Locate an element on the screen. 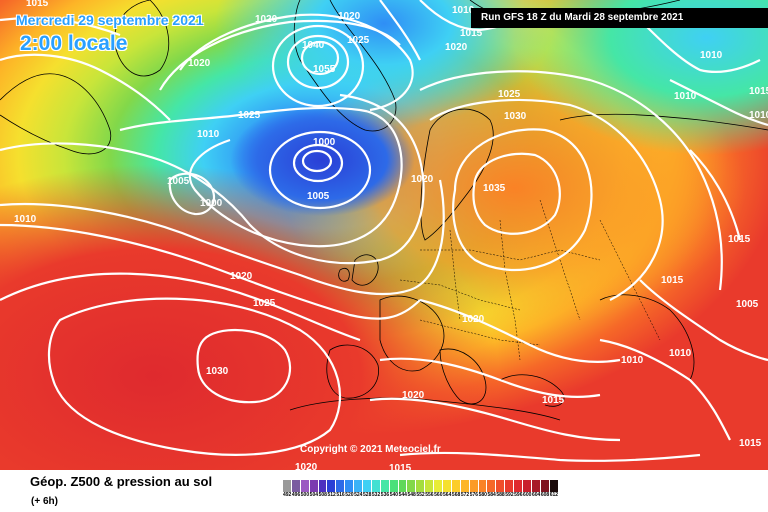 This screenshot has width=768, height=512. scale-label: 588 is located at coordinates (500, 495).